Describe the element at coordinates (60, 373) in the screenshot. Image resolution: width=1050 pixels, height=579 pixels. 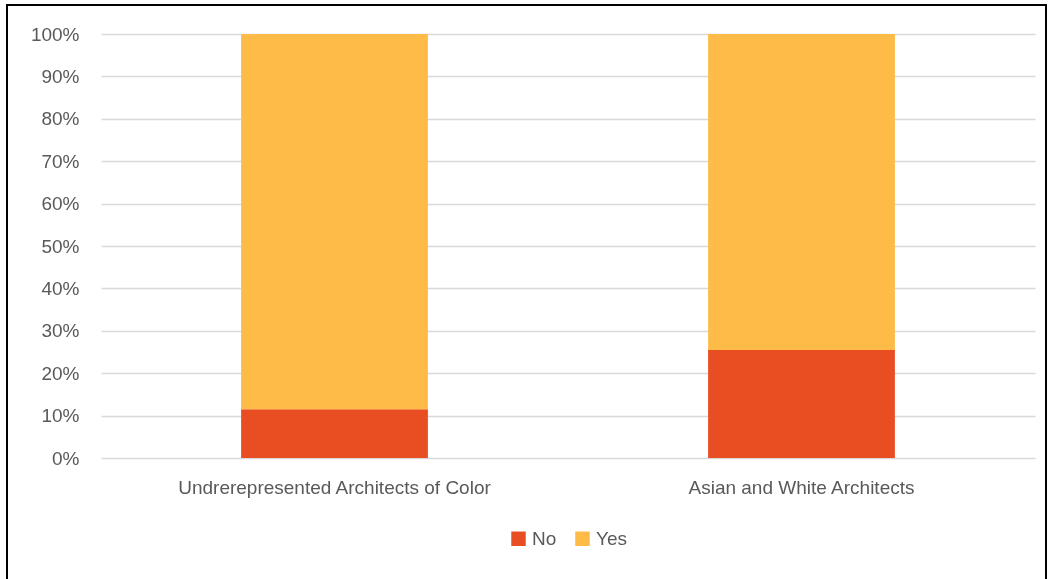
I see `y-tick-label: 20%` at that location.